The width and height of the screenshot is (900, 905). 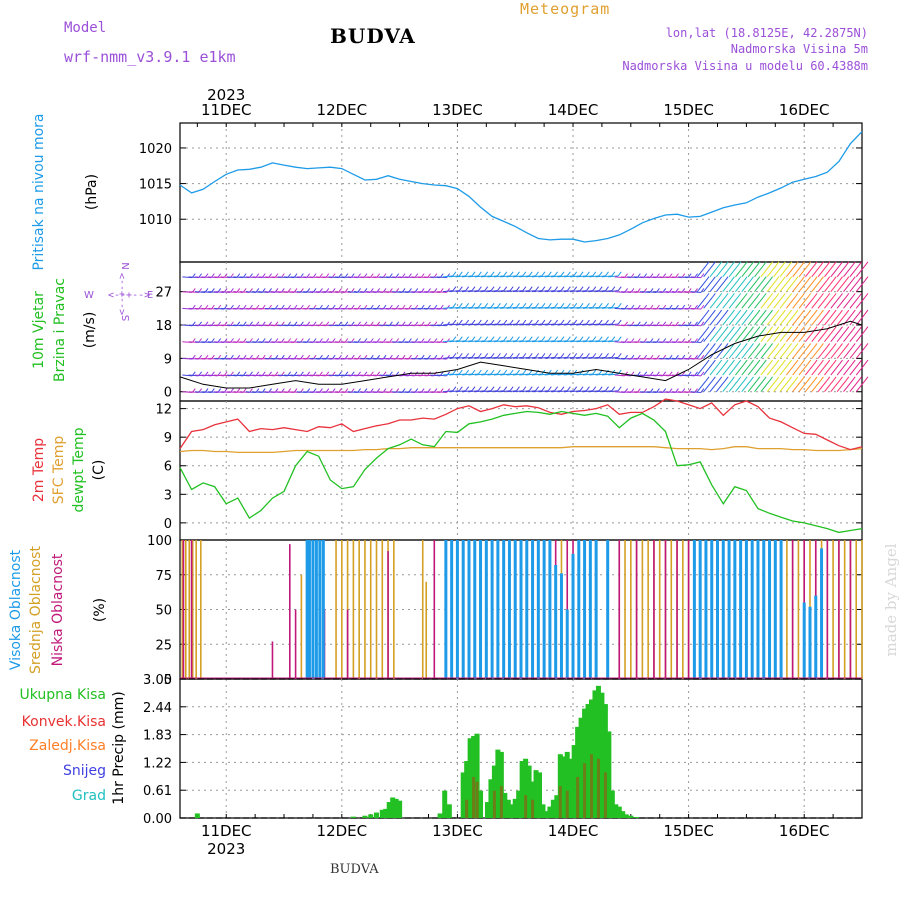 What do you see at coordinates (891, 599) in the screenshot?
I see `watermark: made by Angel` at bounding box center [891, 599].